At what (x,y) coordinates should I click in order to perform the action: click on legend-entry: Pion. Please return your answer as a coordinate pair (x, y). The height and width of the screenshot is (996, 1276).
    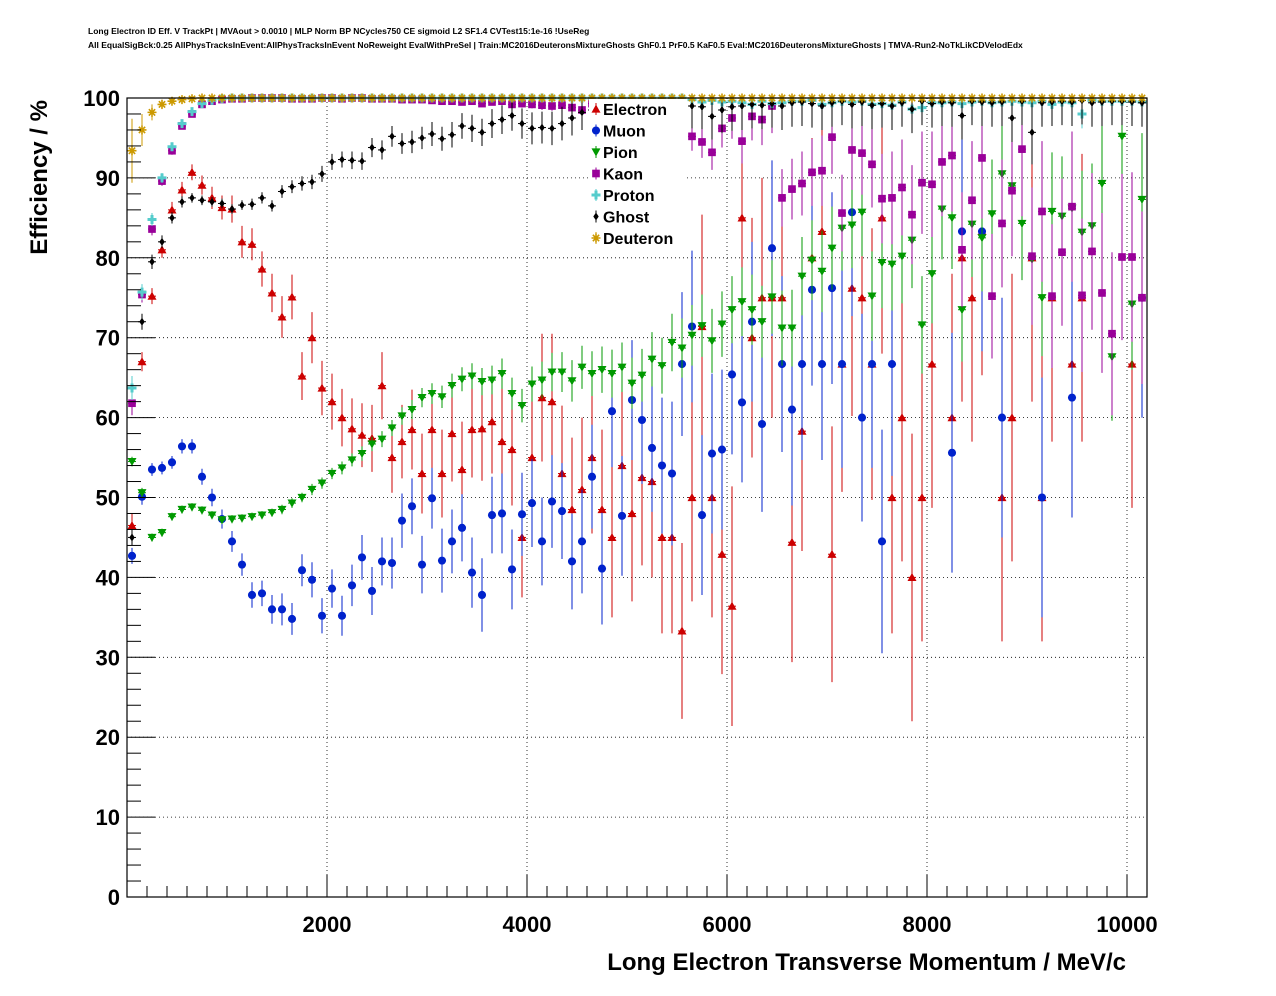
    Looking at the image, I should click on (614, 153).